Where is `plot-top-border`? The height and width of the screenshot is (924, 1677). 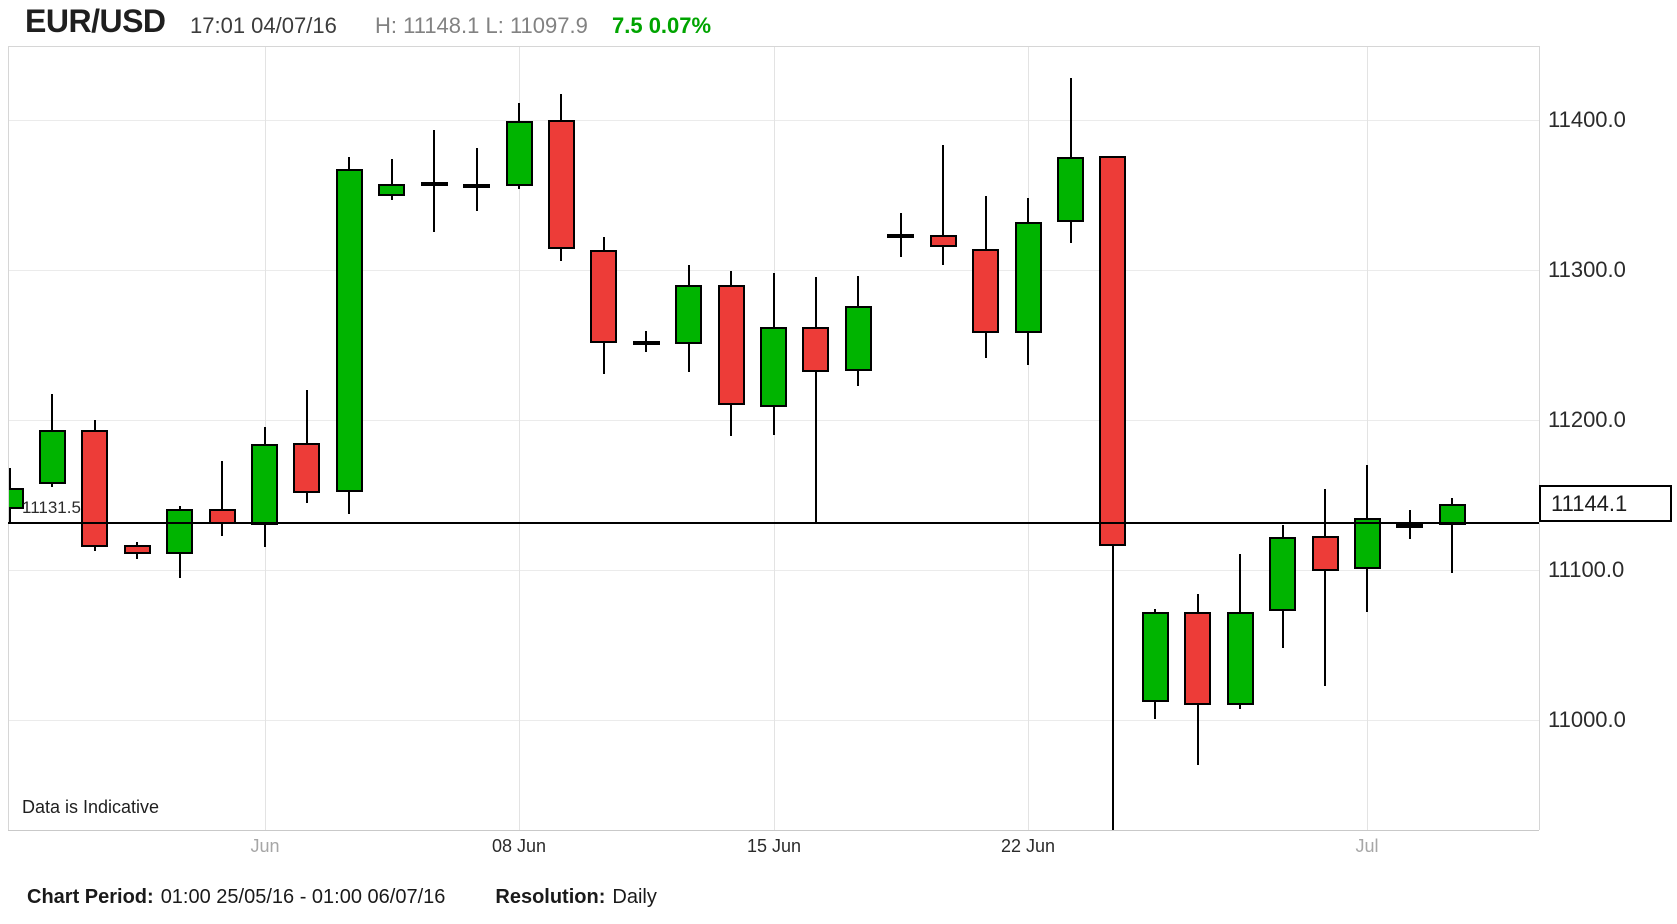 plot-top-border is located at coordinates (773, 46).